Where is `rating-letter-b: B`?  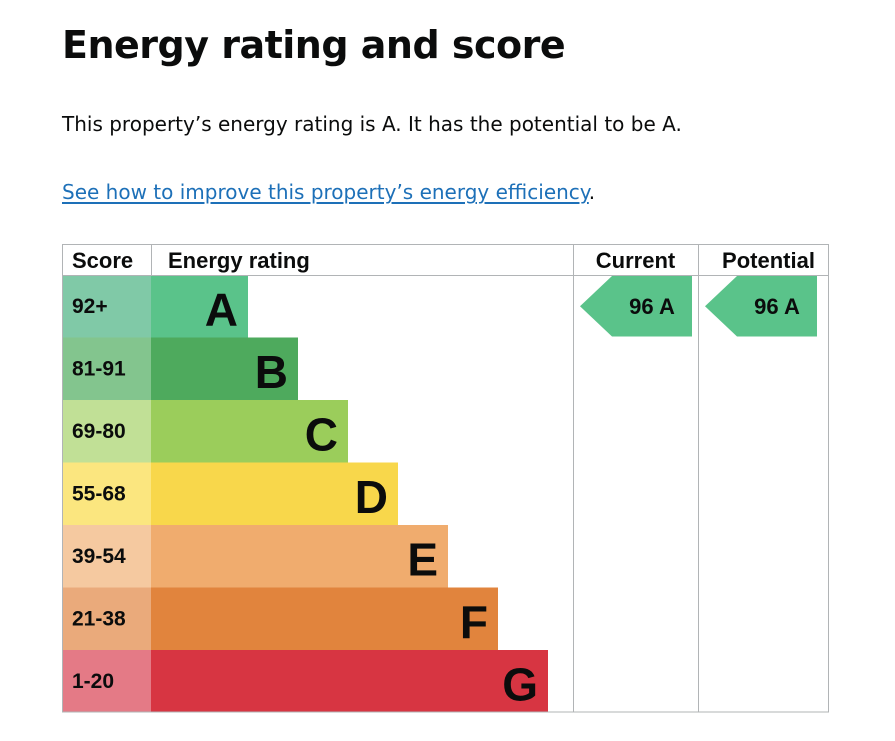 rating-letter-b: B is located at coordinates (271, 372).